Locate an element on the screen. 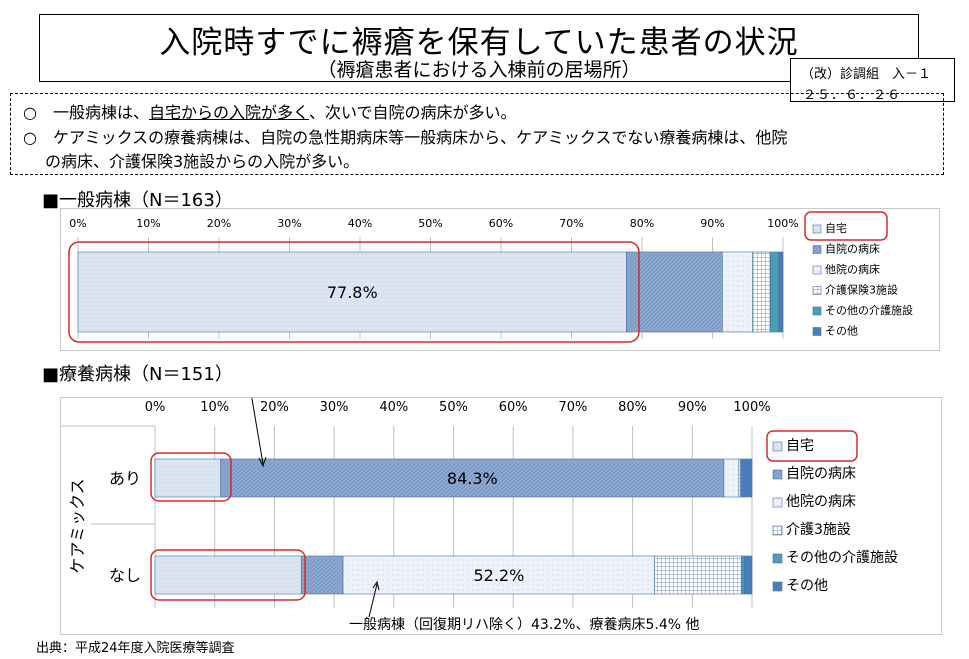  reference-code: （改）診調組 入－１ is located at coordinates (866, 74).